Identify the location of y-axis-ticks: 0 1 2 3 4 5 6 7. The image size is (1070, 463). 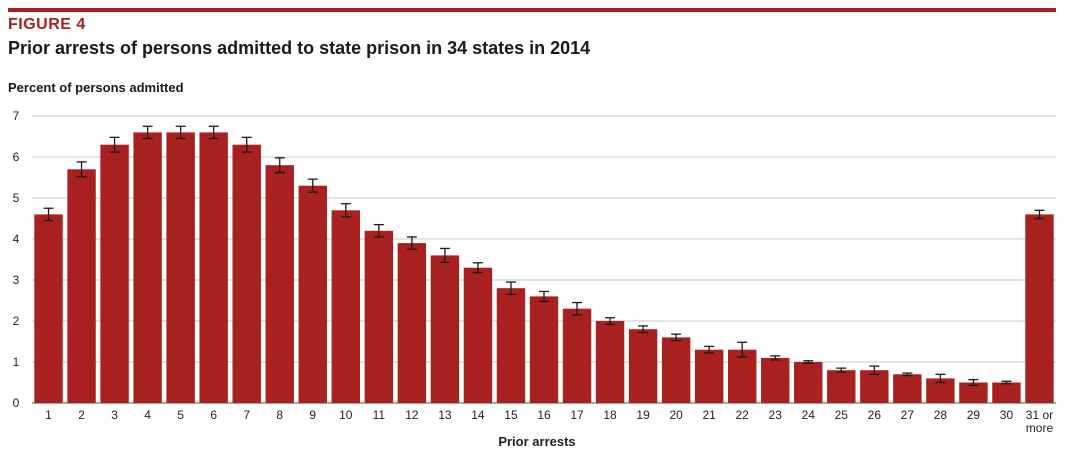
(16, 259).